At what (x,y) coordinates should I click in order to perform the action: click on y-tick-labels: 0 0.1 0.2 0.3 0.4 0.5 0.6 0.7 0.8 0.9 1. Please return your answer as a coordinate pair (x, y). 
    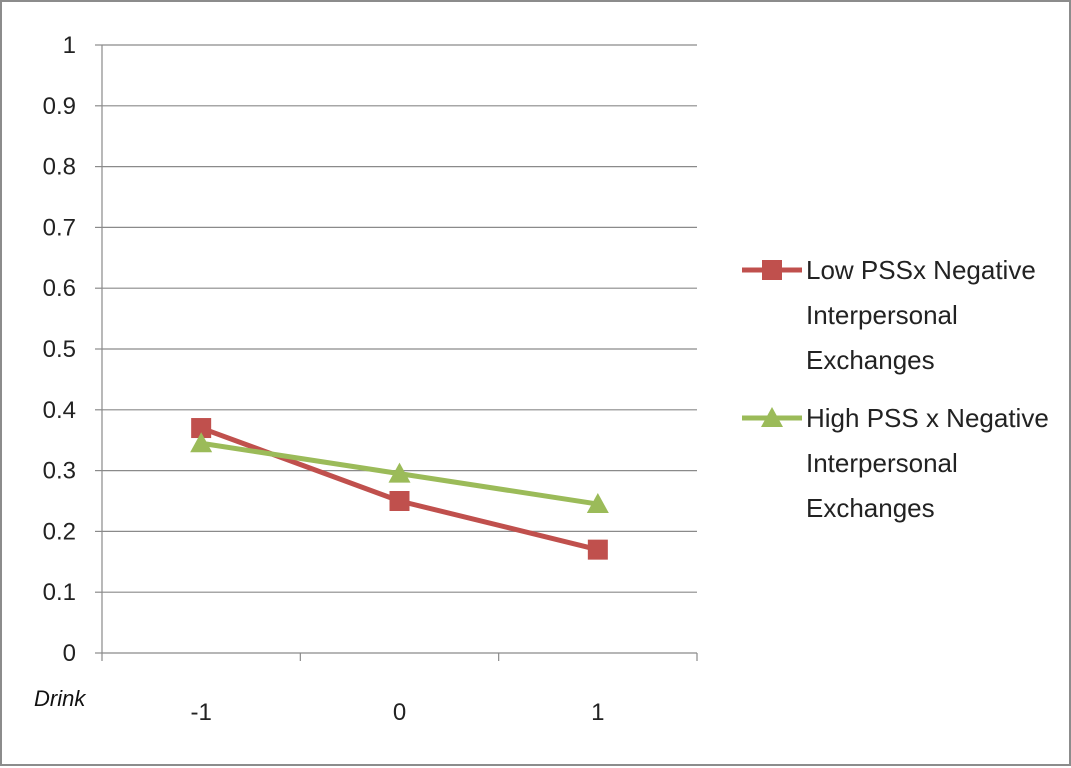
    Looking at the image, I should click on (59, 349).